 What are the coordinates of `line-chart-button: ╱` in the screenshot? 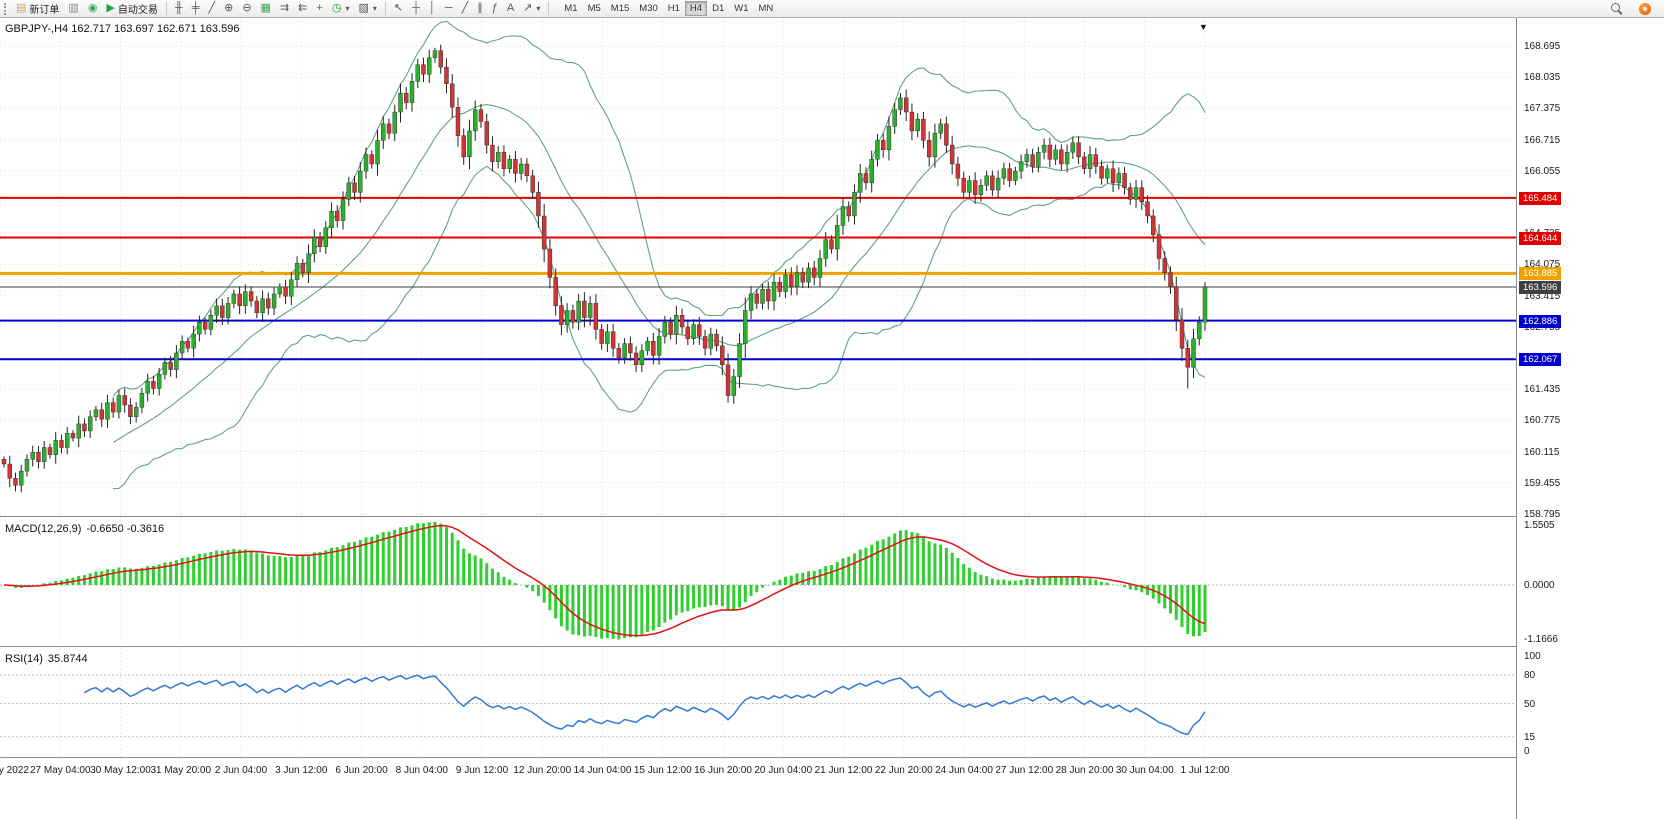 It's located at (211, 8).